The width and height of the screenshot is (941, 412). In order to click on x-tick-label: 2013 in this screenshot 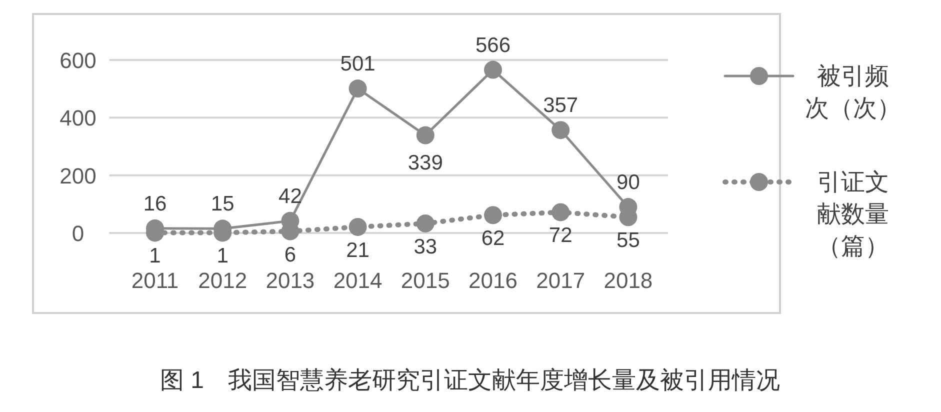, I will do `click(290, 280)`.